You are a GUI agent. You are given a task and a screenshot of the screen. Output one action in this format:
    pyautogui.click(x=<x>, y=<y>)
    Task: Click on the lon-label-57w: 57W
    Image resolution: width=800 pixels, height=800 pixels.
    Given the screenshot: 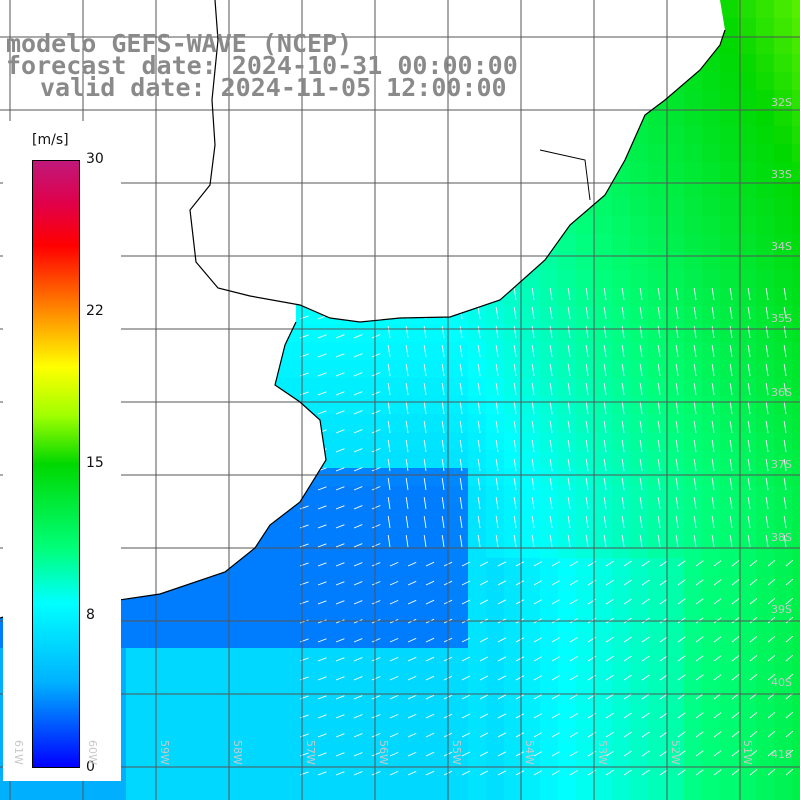 What is the action you would take?
    pyautogui.click(x=310, y=752)
    